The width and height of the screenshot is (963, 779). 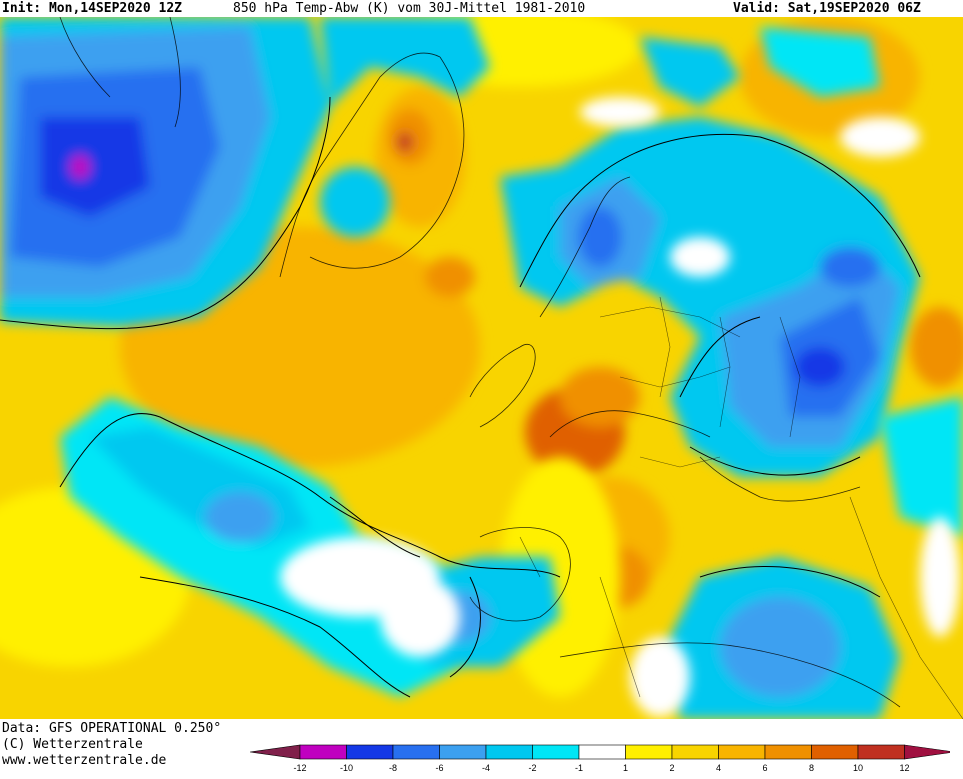 What do you see at coordinates (509, 752) in the screenshot?
I see `legend-swatch-m4-m2` at bounding box center [509, 752].